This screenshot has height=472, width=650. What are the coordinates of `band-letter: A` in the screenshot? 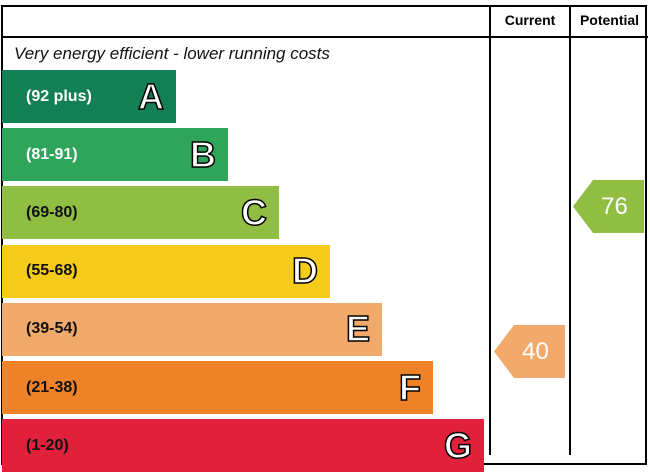 It's located at (151, 96).